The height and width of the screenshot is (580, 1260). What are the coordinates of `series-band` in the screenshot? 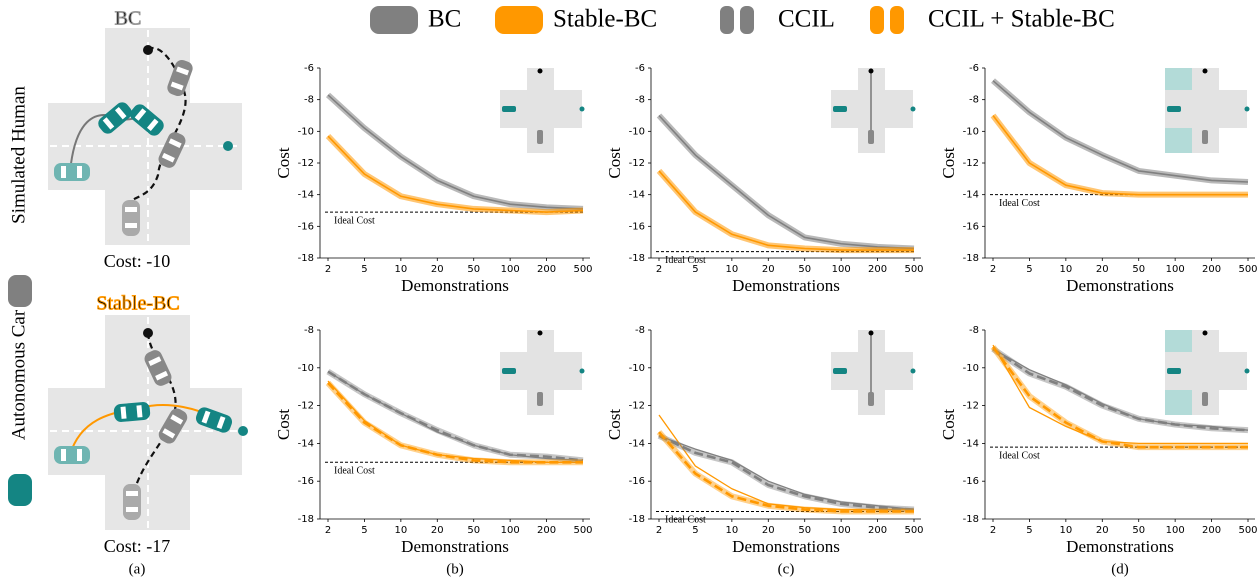 It's located at (785, 472).